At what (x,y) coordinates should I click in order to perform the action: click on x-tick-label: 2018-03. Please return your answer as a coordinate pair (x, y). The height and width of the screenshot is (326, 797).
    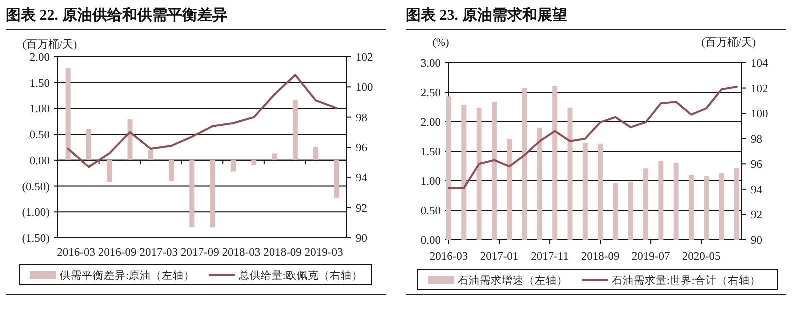
    Looking at the image, I should click on (241, 253).